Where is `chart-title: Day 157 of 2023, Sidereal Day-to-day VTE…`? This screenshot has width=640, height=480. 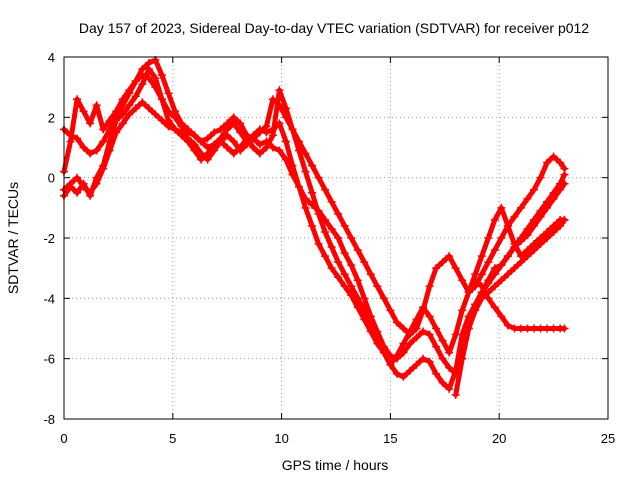
chart-title: Day 157 of 2023, Sidereal Day-to-day VTE… is located at coordinates (334, 28).